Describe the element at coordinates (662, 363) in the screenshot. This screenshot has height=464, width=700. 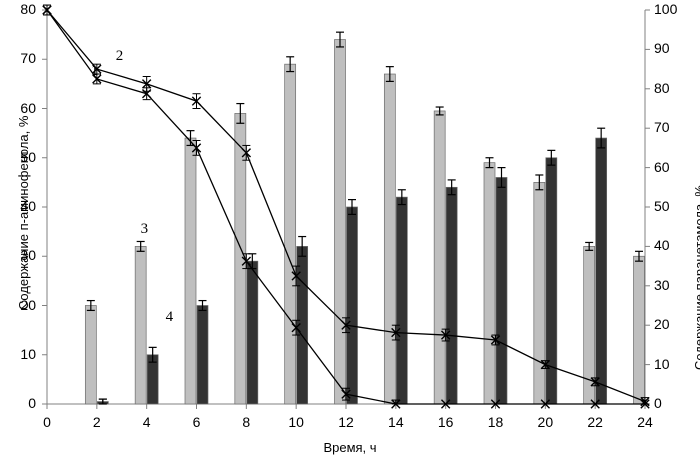
I see `y-tick-label-right: 10` at that location.